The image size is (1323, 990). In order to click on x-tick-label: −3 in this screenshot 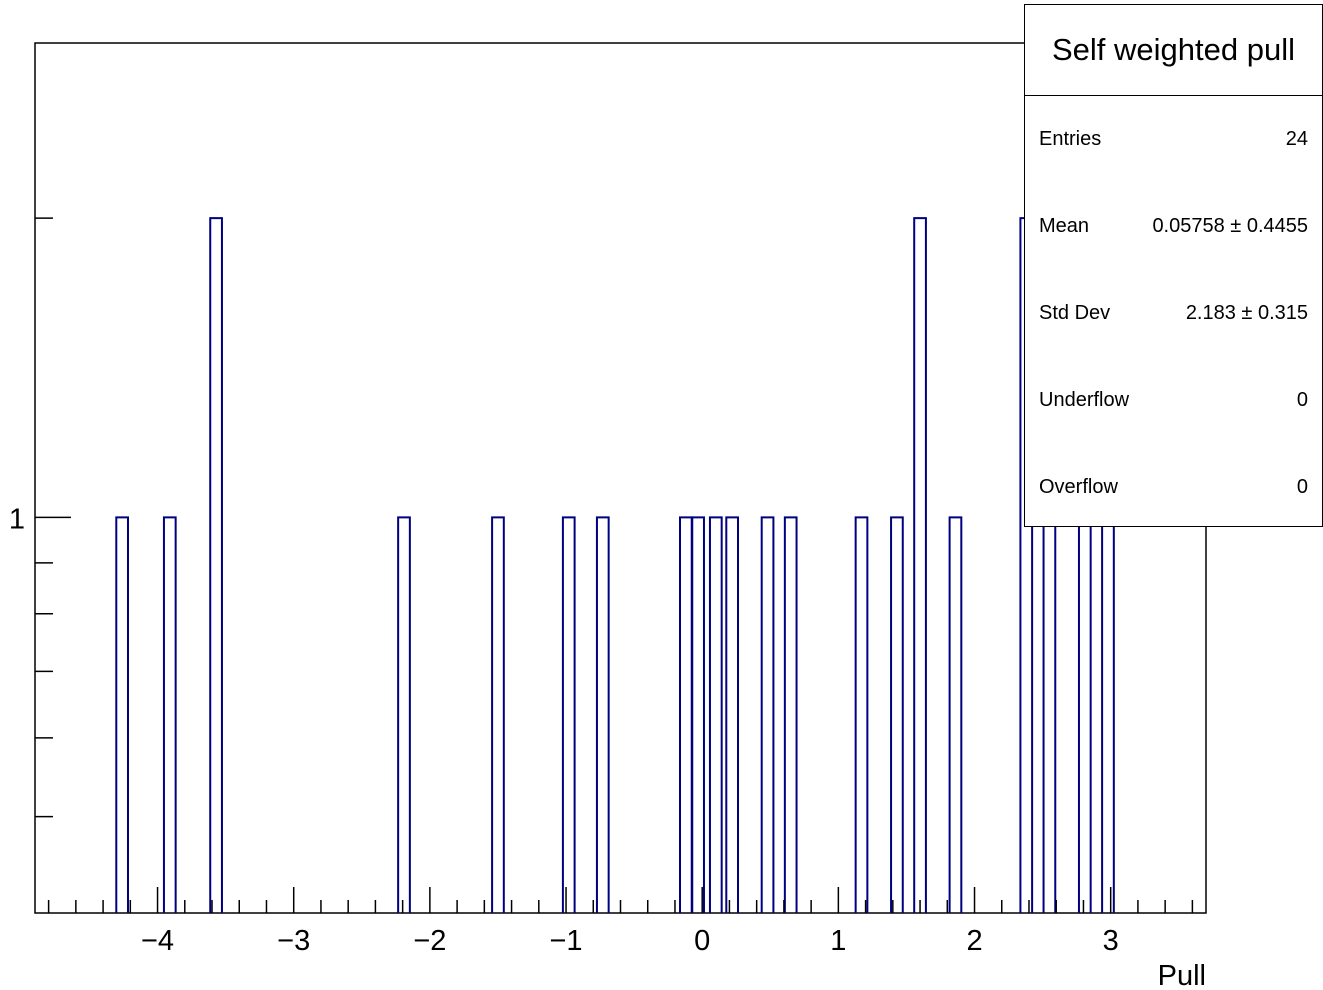, I will do `click(293, 941)`.